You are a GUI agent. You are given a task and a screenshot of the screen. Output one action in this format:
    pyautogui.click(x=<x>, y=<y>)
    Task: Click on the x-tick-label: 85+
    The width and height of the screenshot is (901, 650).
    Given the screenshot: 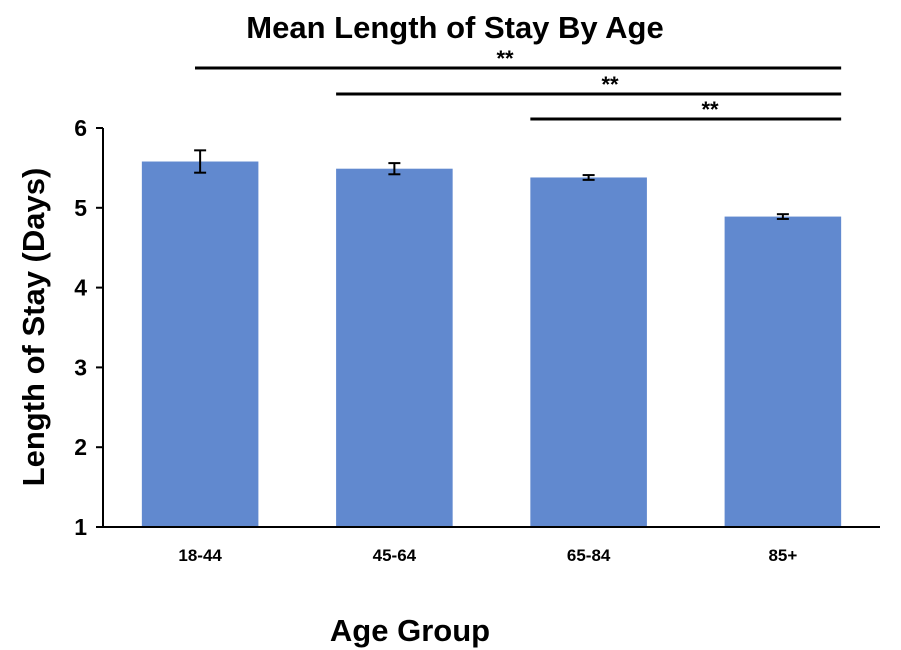 What is the action you would take?
    pyautogui.click(x=782, y=555)
    